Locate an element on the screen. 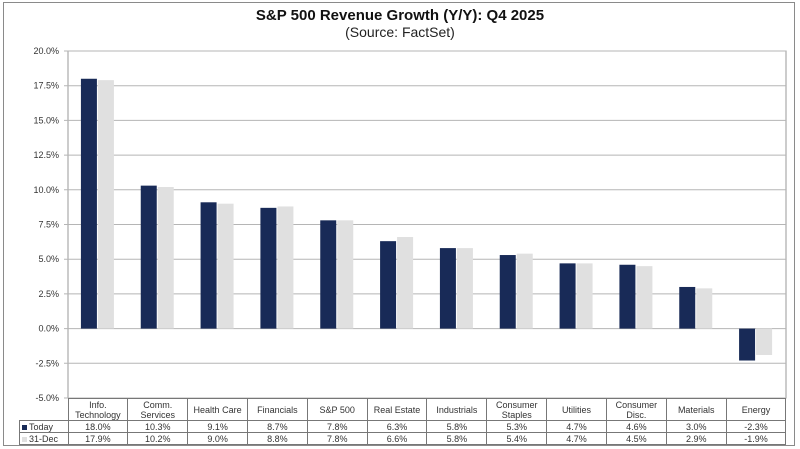 This screenshot has width=800, height=449. y-tick-label: 17.5% is located at coordinates (46, 86).